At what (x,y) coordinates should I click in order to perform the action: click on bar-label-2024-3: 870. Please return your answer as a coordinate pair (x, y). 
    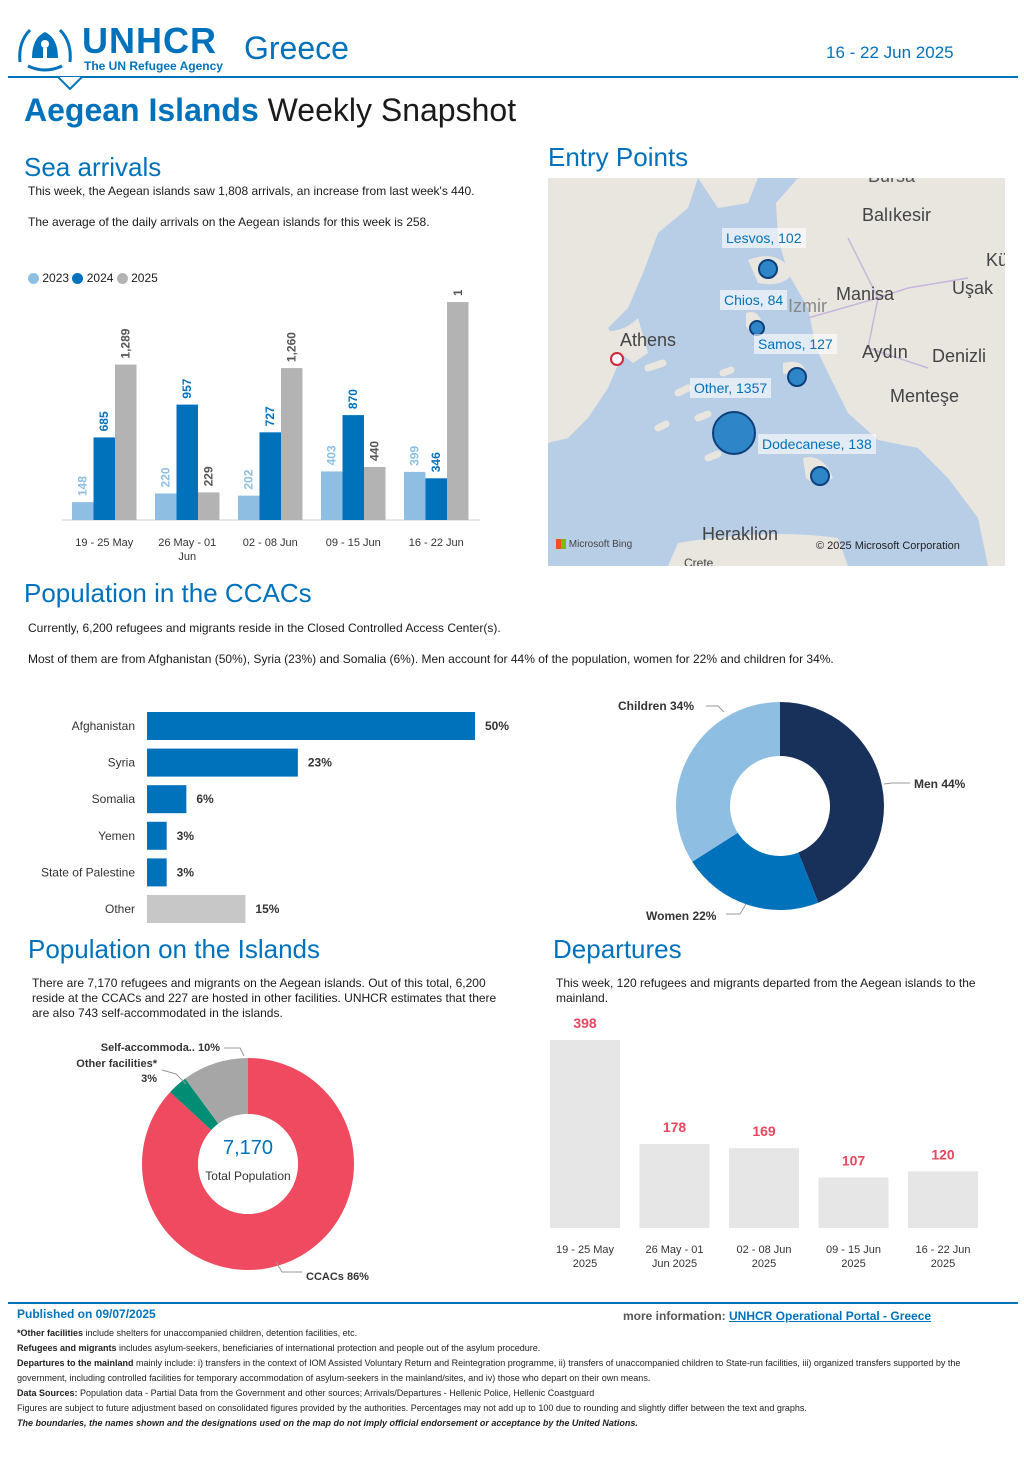
    Looking at the image, I should click on (353, 399).